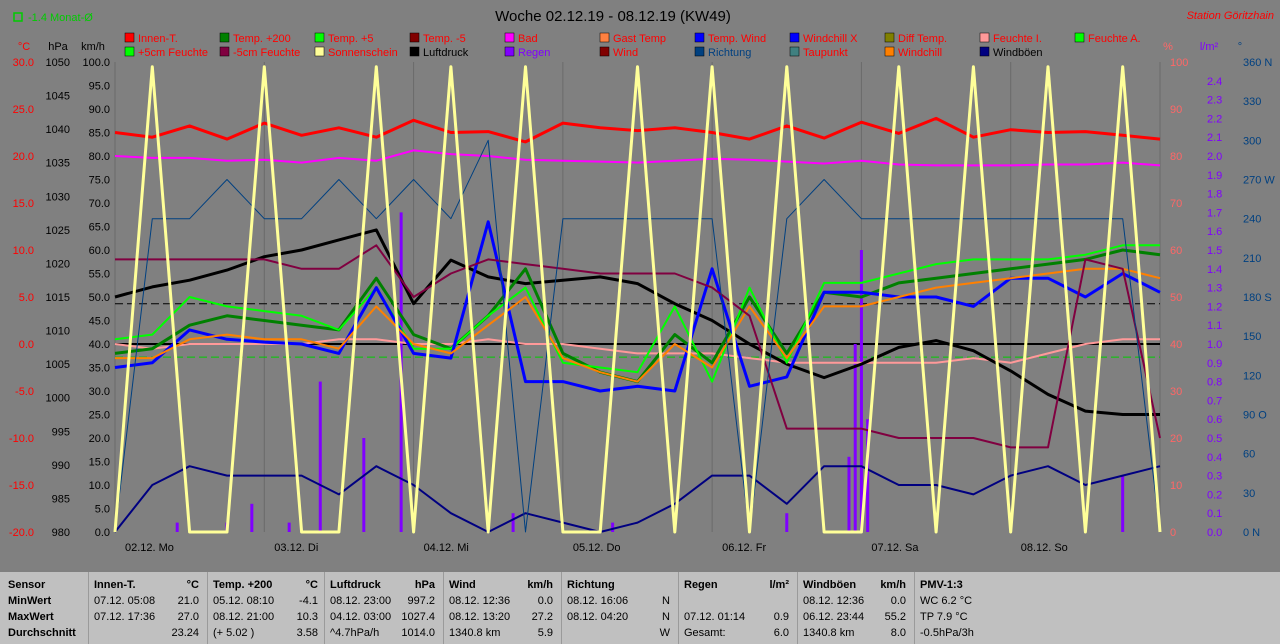 The height and width of the screenshot is (644, 1280). Describe the element at coordinates (1214, 533) in the screenshot. I see `rain-tick: 0.0` at that location.